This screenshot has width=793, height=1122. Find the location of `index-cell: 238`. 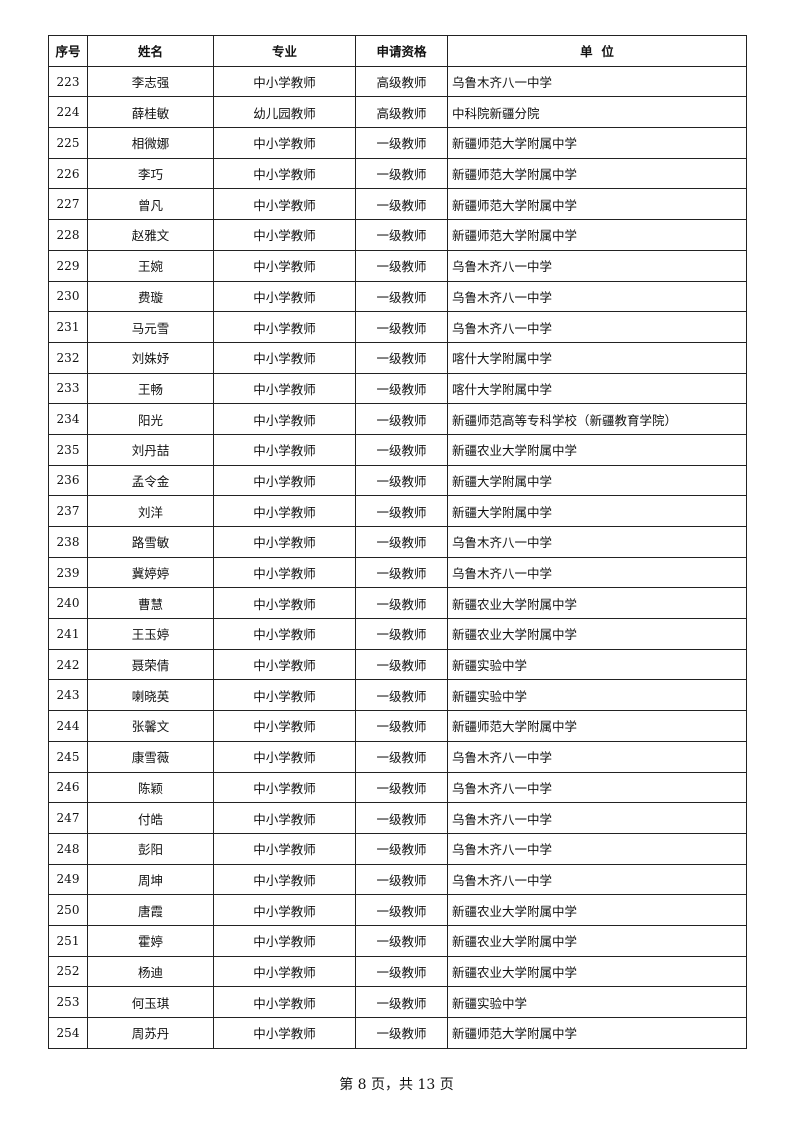

index-cell: 238 is located at coordinates (68, 542).